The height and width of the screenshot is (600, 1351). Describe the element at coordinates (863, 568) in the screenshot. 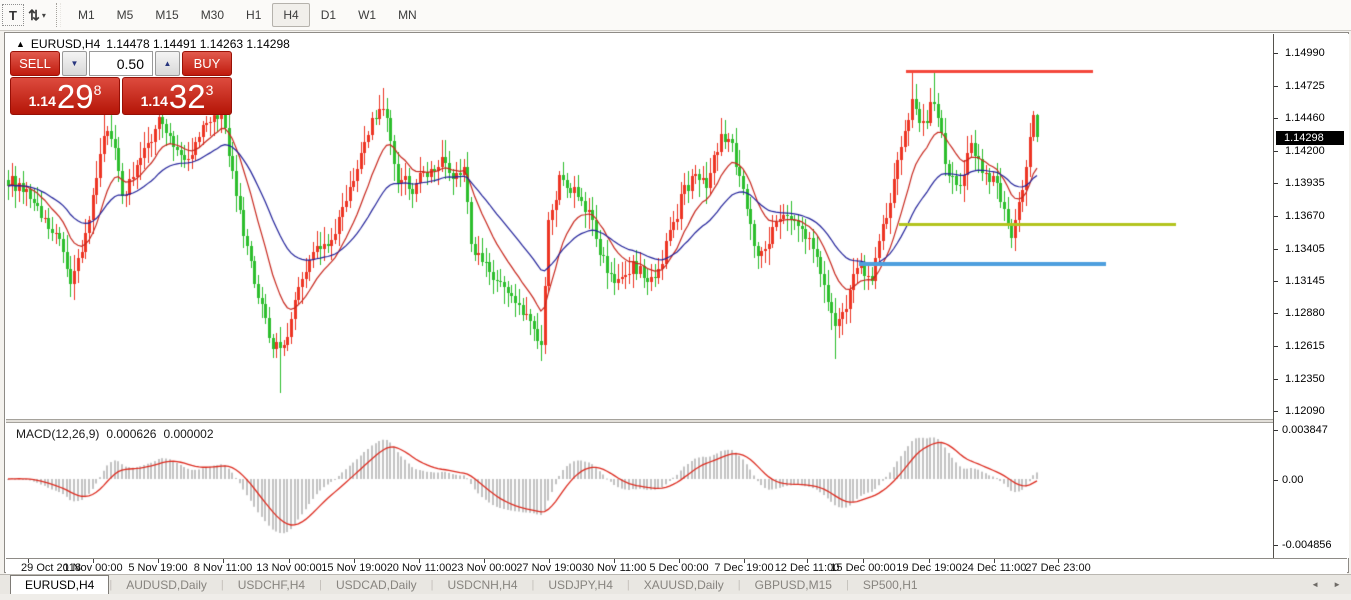

I see `time-axis-label: 15 Dec 00:00` at that location.